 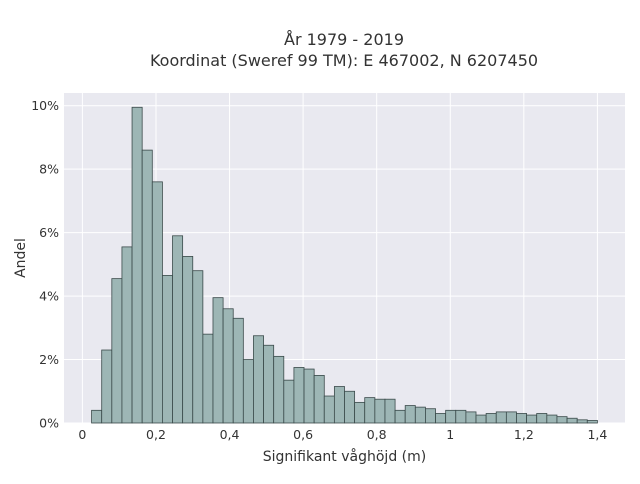 What do you see at coordinates (344, 456) in the screenshot?
I see `x-axis-label: Signifikant våghöjd (m)` at bounding box center [344, 456].